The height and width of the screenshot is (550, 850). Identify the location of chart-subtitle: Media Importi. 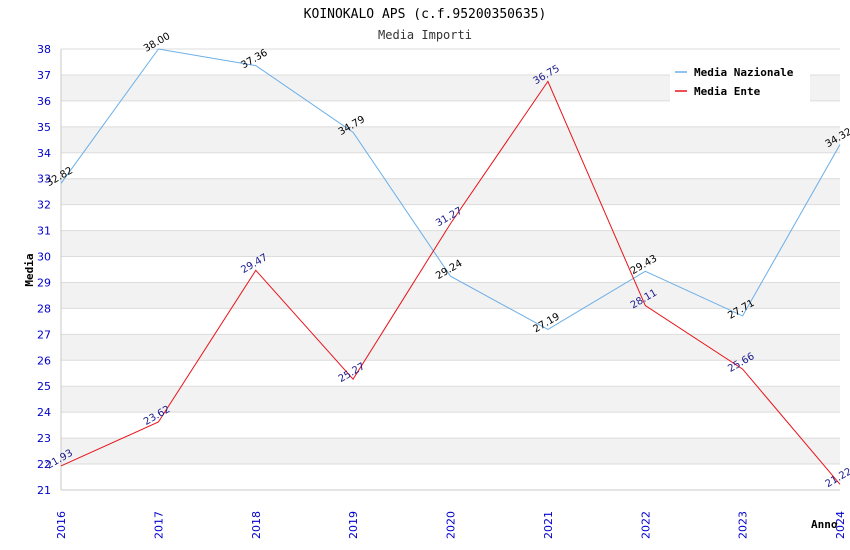
(425, 35).